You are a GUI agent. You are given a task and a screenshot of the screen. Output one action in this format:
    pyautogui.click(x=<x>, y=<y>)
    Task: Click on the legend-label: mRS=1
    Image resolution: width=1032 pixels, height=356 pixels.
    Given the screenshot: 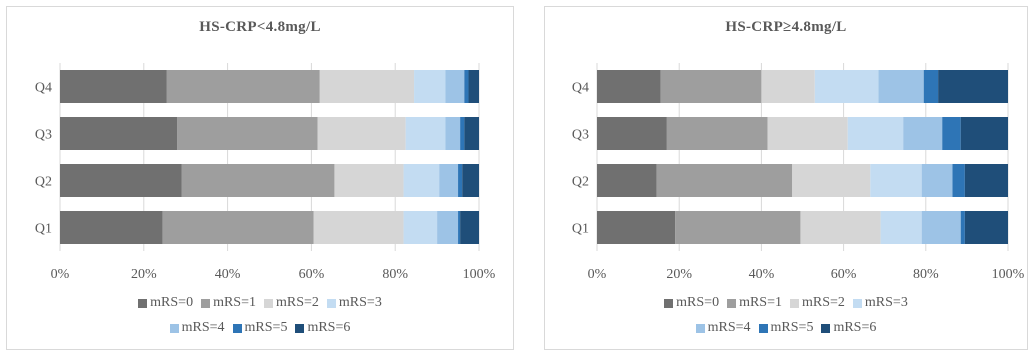 What is the action you would take?
    pyautogui.click(x=760, y=302)
    